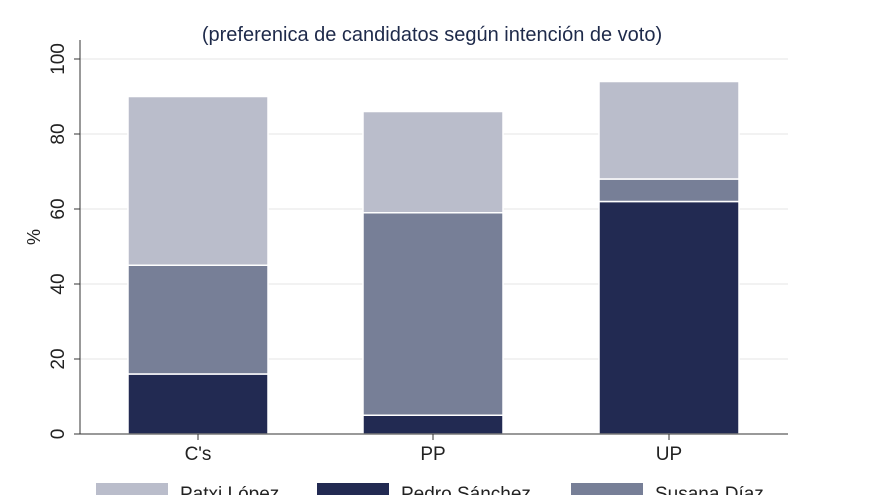  Describe the element at coordinates (198, 454) in the screenshot. I see `x-tick-label: C's` at that location.